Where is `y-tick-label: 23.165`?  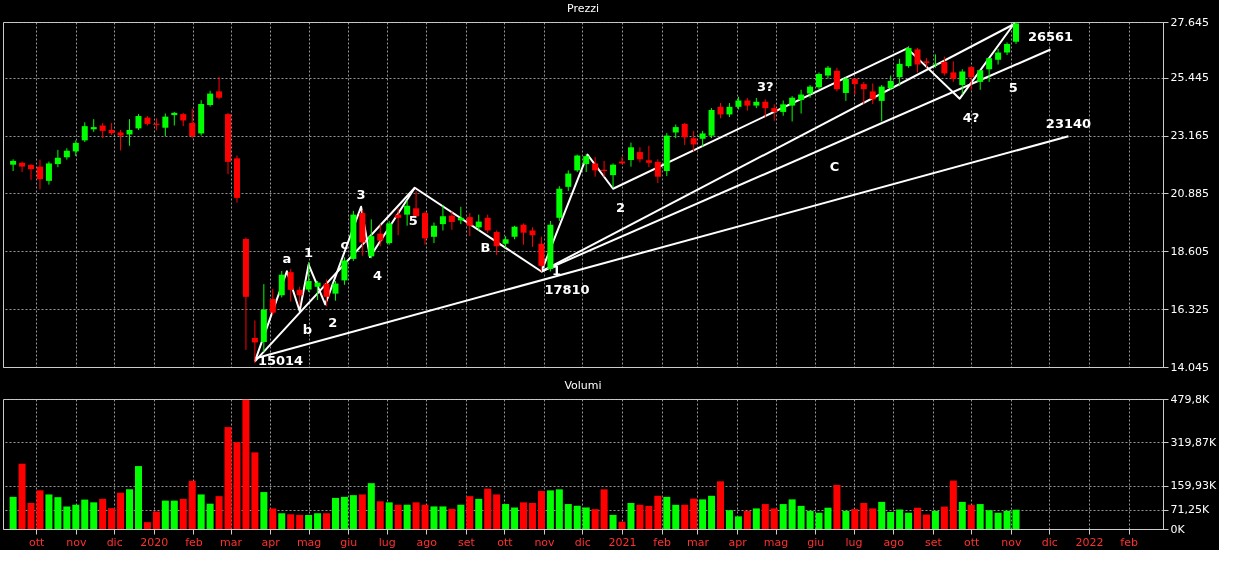 y-tick-label: 23.165 is located at coordinates (1189, 136).